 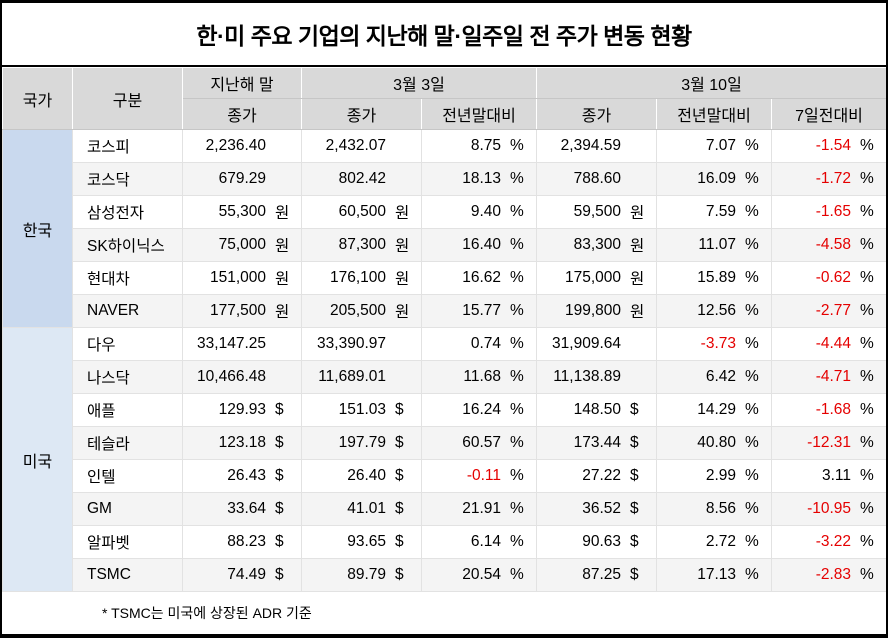 I want to click on value-number: 33,147.25, so click(x=231, y=343).